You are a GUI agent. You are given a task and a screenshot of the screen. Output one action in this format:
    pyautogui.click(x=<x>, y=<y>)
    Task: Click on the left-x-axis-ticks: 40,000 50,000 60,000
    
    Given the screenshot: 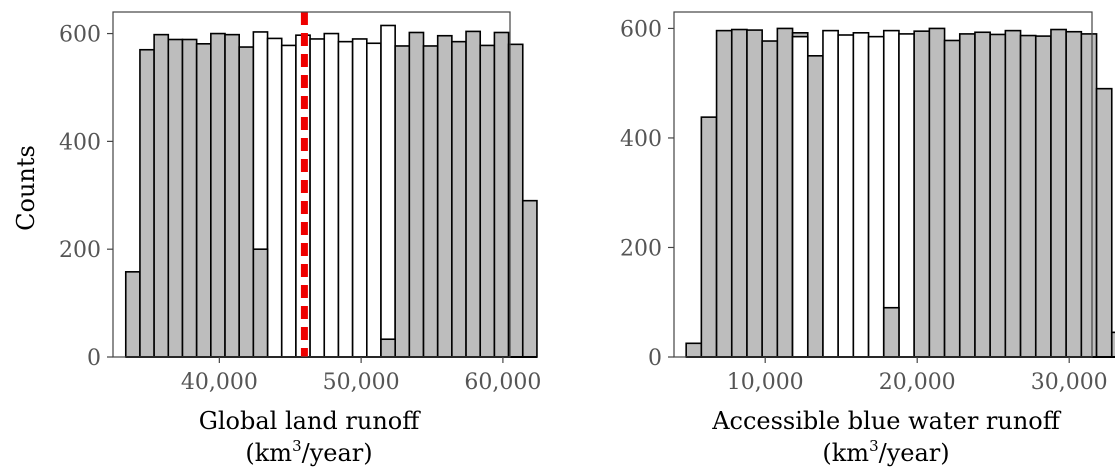 What is the action you would take?
    pyautogui.click(x=361, y=376)
    